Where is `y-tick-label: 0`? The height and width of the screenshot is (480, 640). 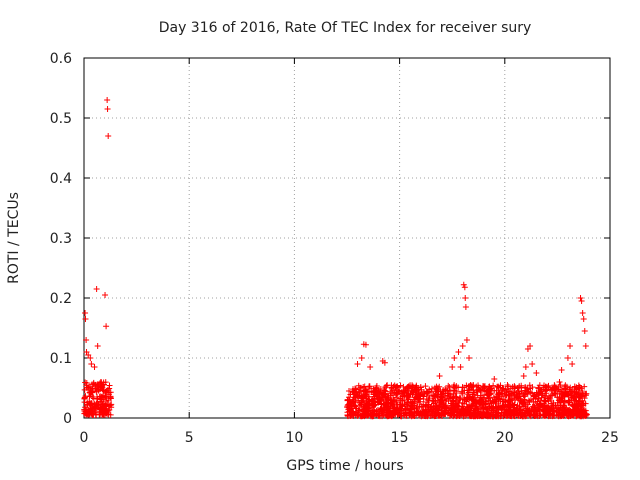 y-tick-label: 0 is located at coordinates (67, 419).